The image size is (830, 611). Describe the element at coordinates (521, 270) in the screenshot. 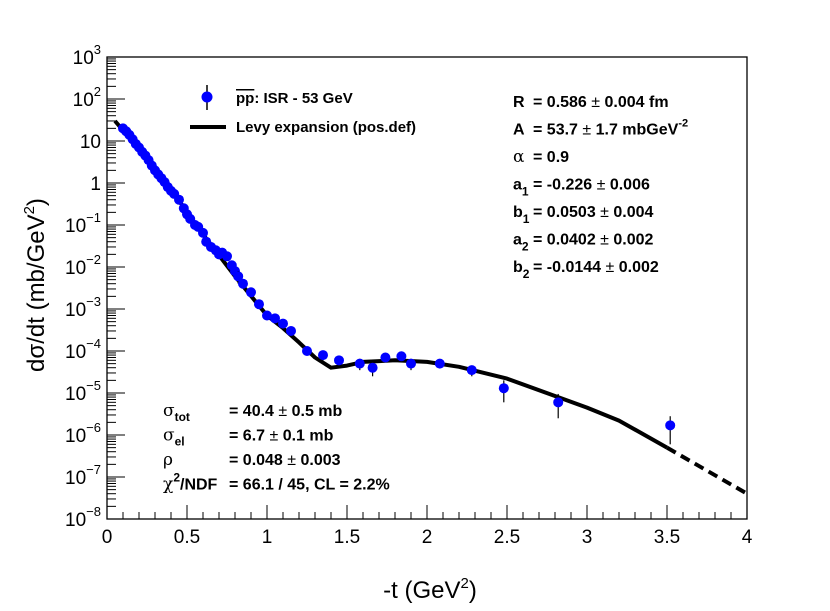

I see `fit-param-name: b2` at that location.